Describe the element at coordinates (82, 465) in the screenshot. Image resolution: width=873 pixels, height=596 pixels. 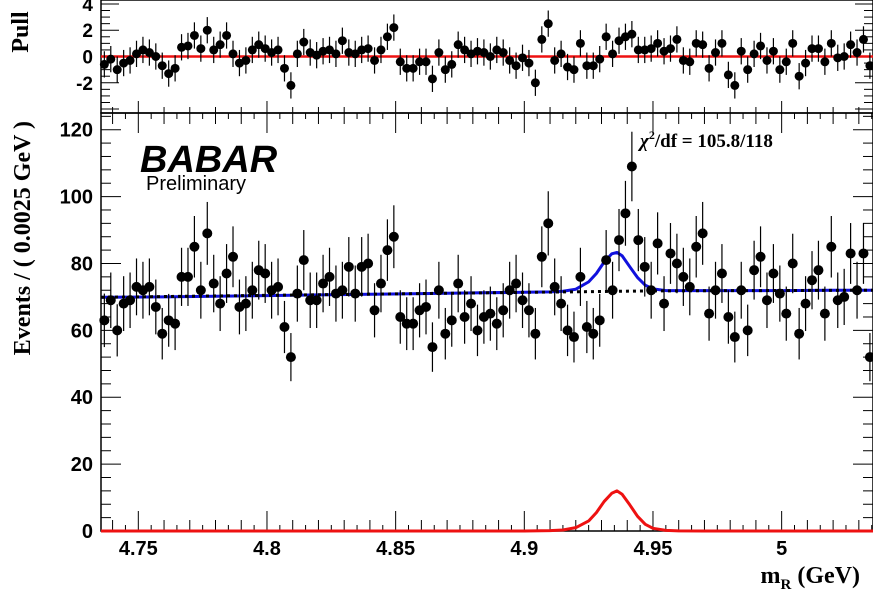
I see `y-tick-label: 20` at that location.